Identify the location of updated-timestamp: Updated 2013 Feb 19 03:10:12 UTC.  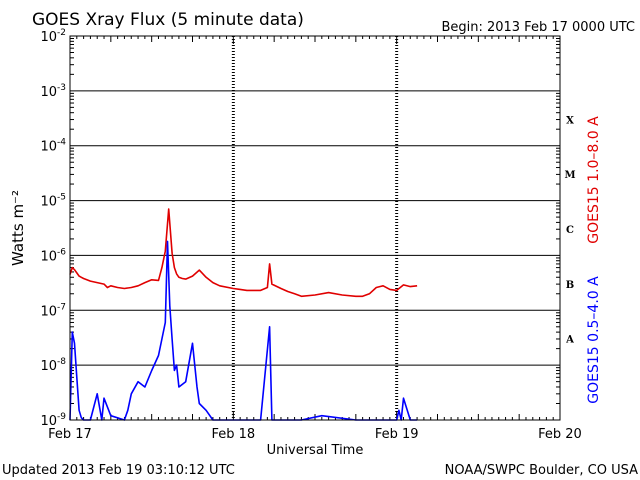
(118, 470).